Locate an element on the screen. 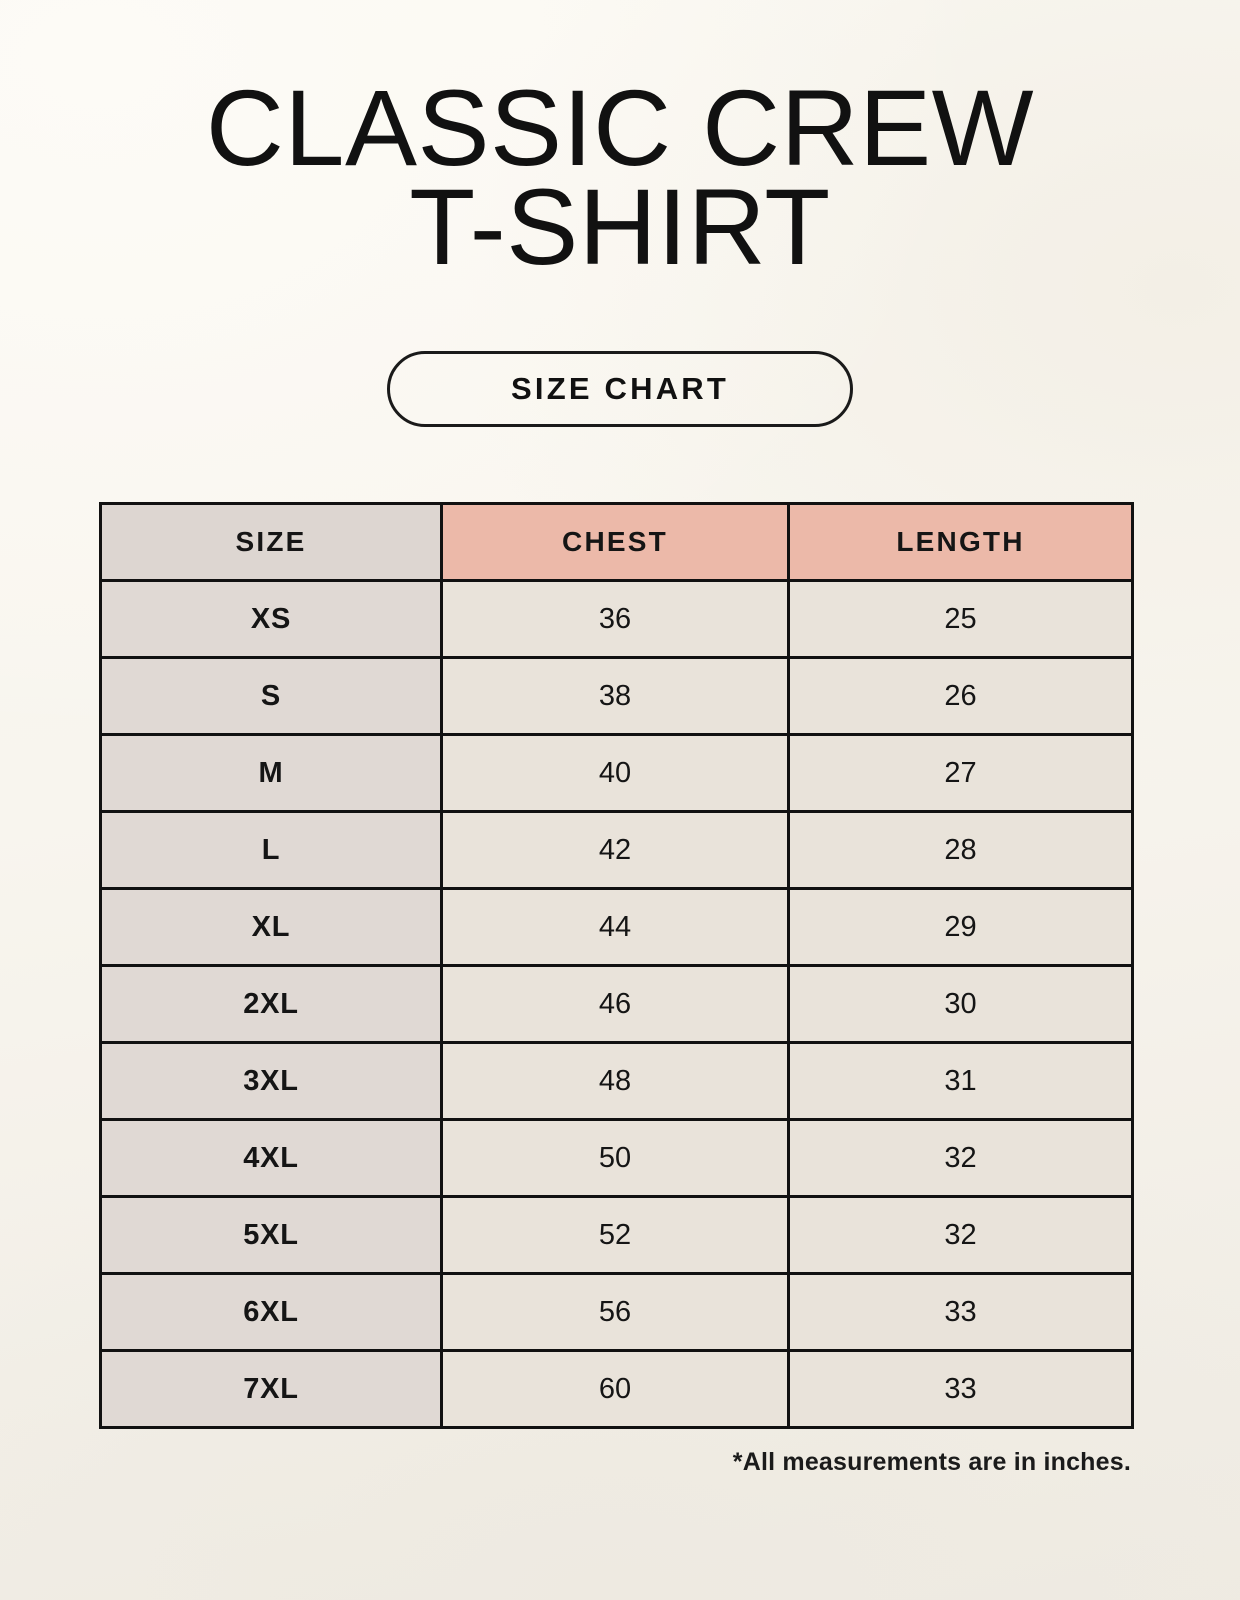 Image resolution: width=1240 pixels, height=1600 pixels. cell-size: XL is located at coordinates (271, 927).